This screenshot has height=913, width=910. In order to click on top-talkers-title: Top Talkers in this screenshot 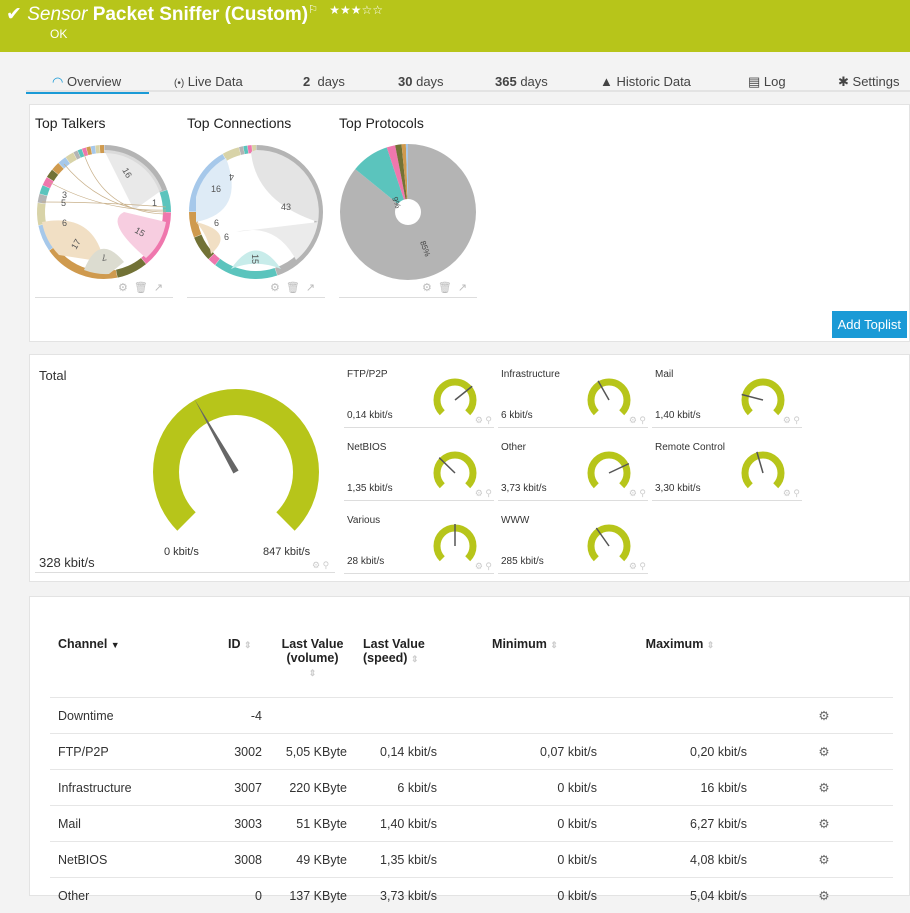, I will do `click(70, 123)`.